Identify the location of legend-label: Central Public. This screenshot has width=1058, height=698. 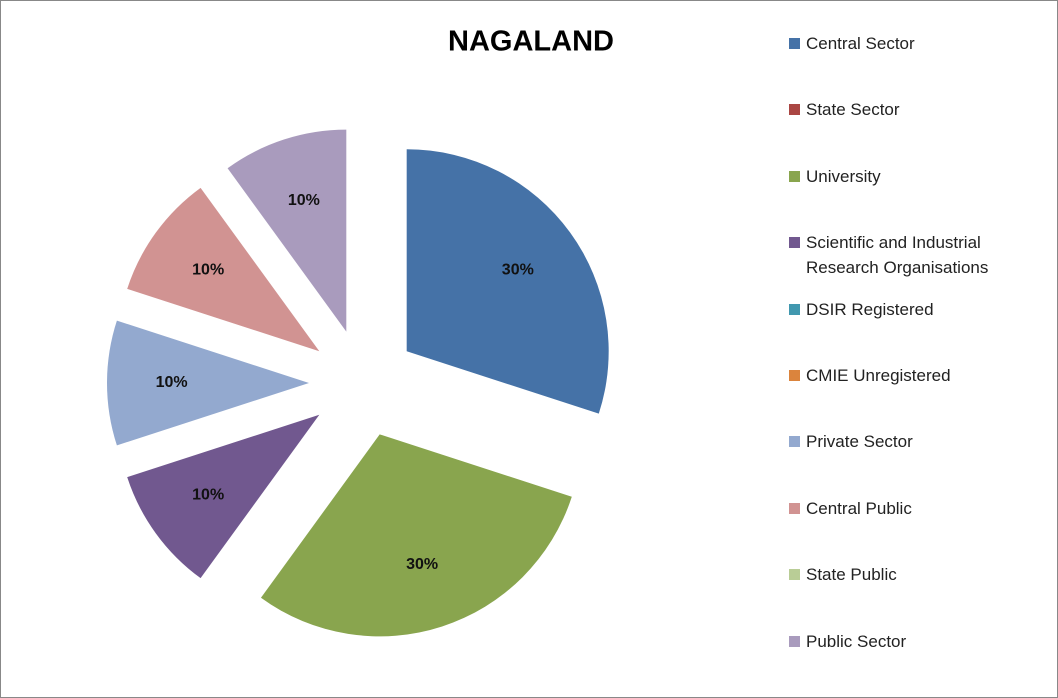
(859, 508).